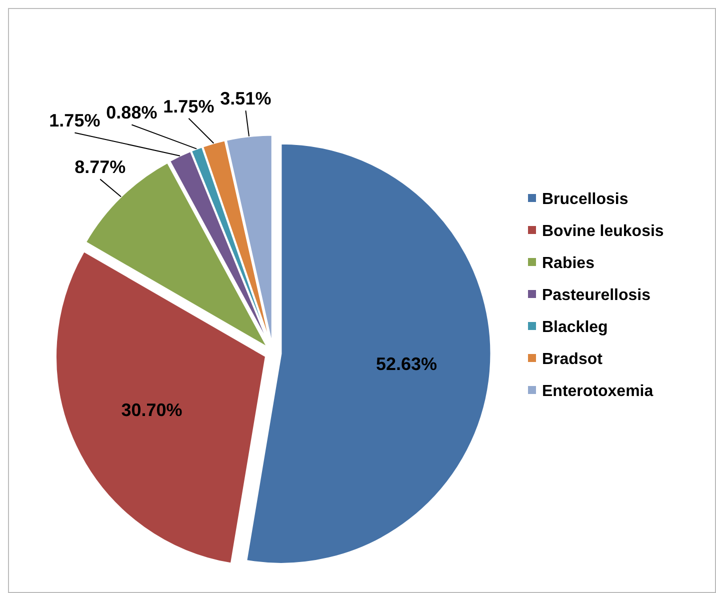  I want to click on legend-label: Blackleg, so click(575, 327).